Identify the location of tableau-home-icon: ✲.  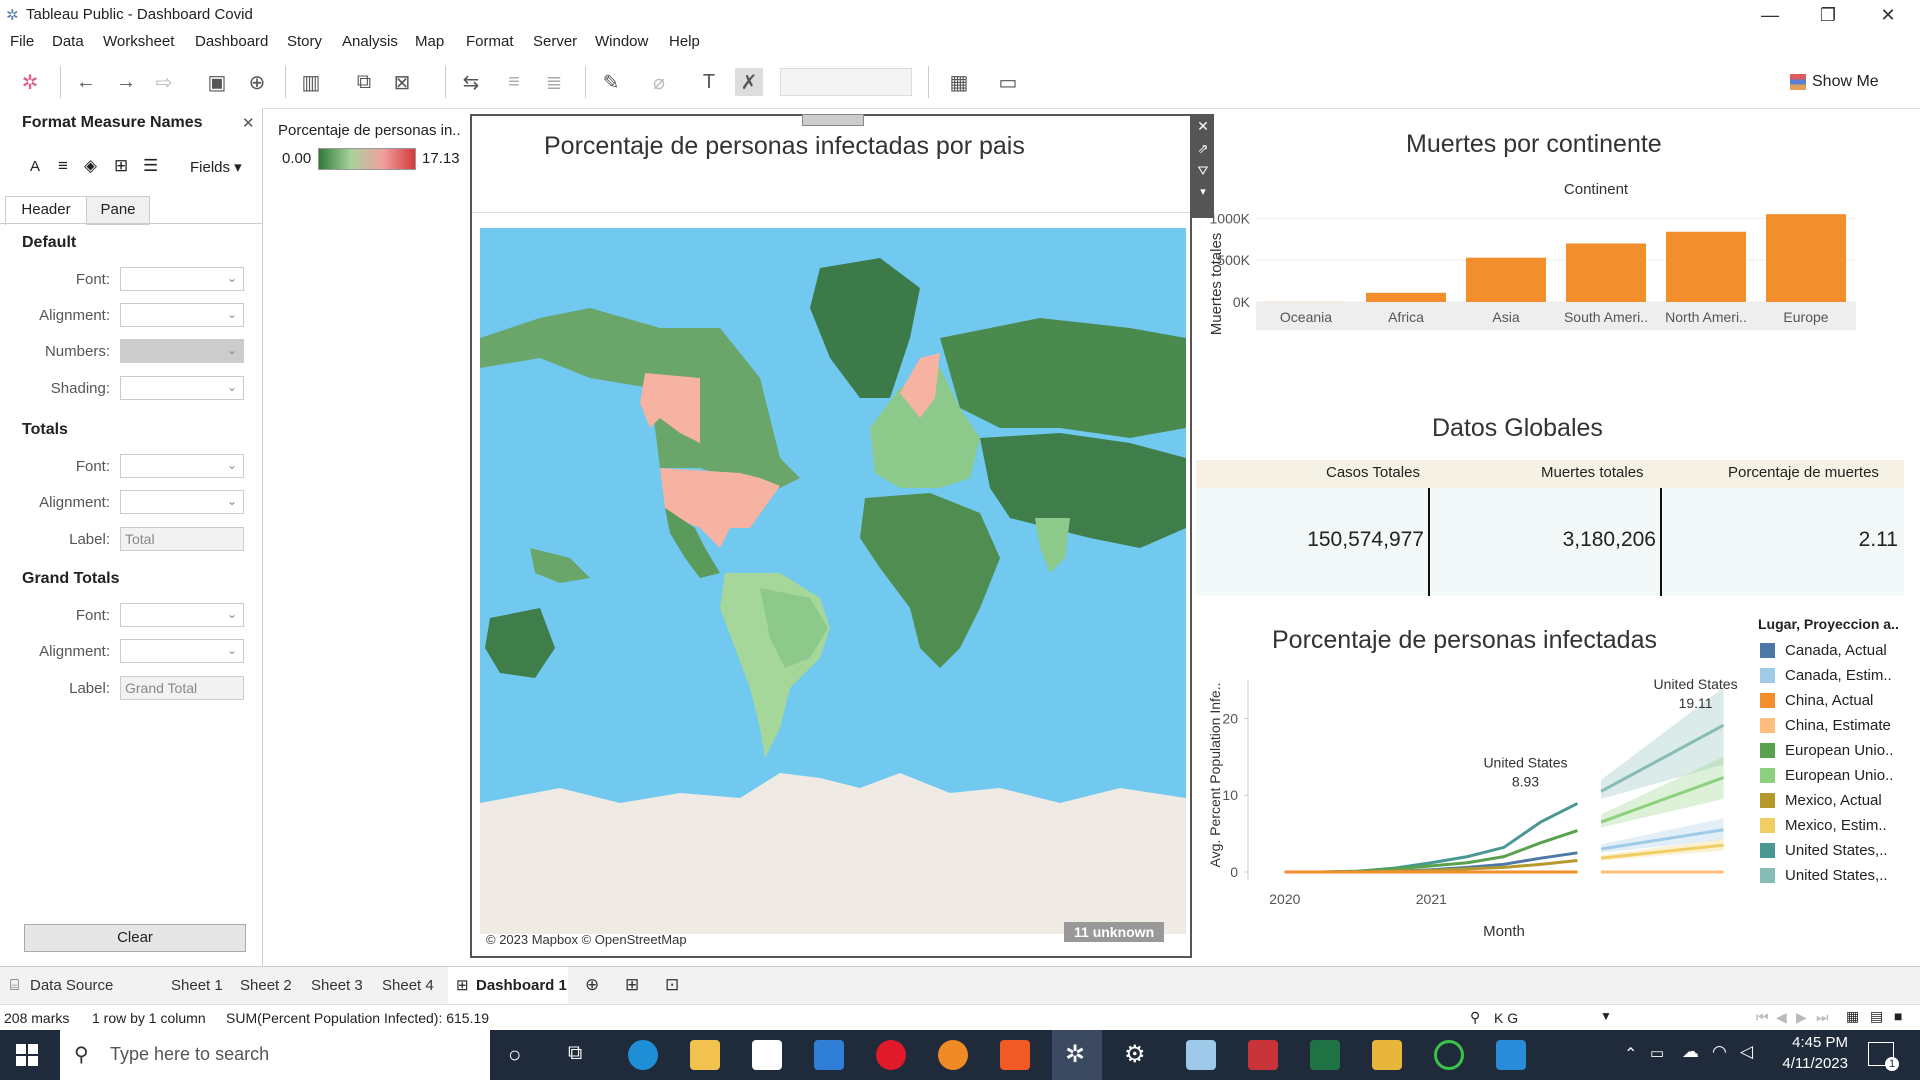
(30, 82).